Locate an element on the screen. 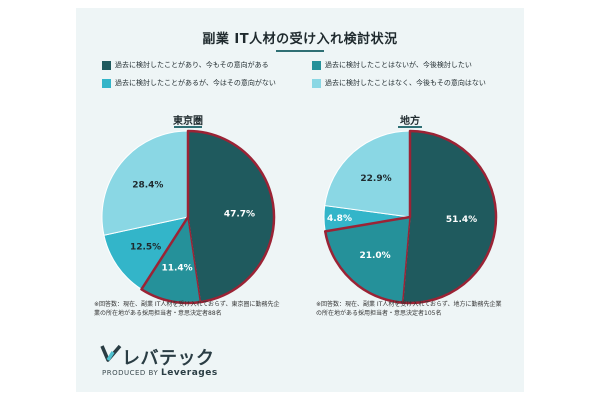  legend-label-3: 過去に検討したことがあるが、今はその意向がない is located at coordinates (195, 83).